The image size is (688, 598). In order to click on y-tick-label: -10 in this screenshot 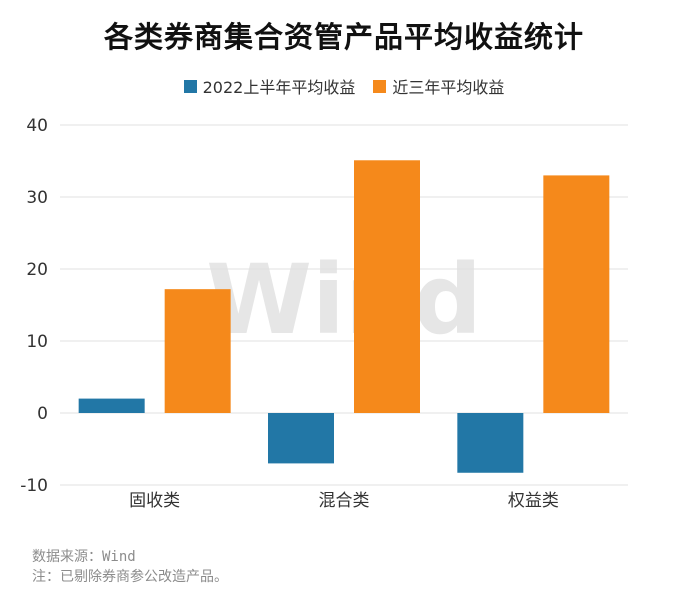, I will do `click(34, 486)`.